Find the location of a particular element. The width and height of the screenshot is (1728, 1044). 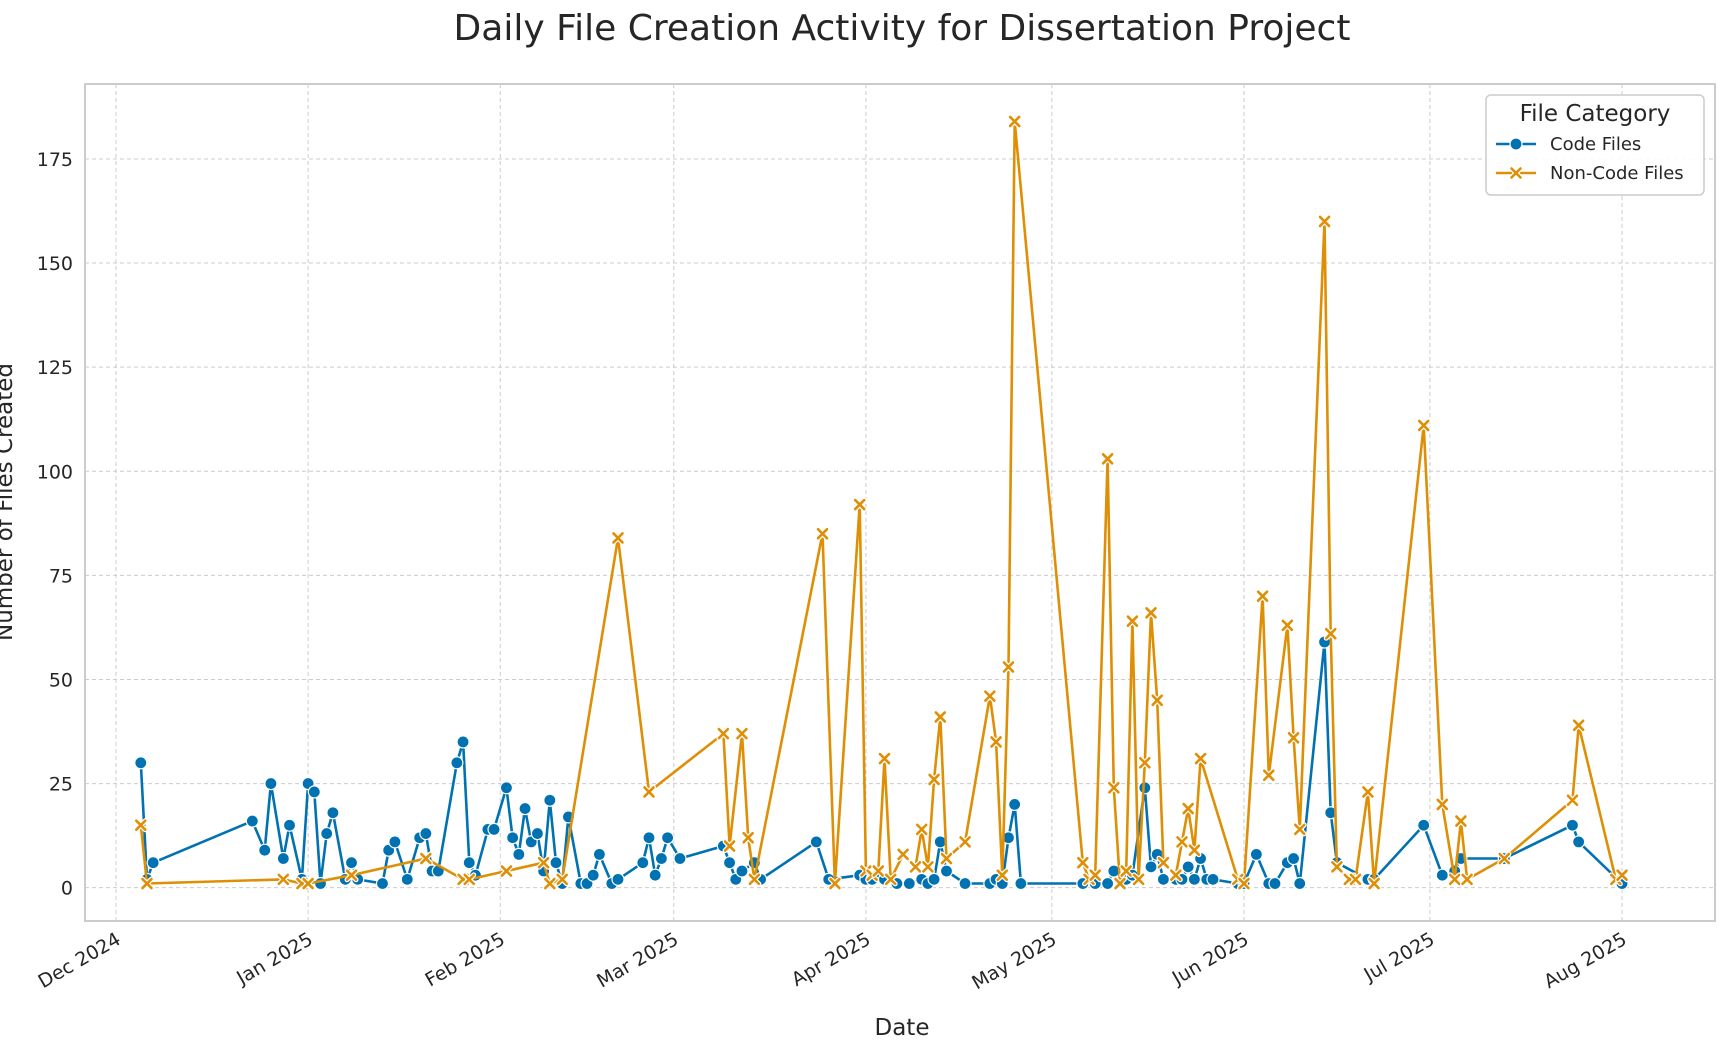

legend-label: Code Files is located at coordinates (1595, 144).